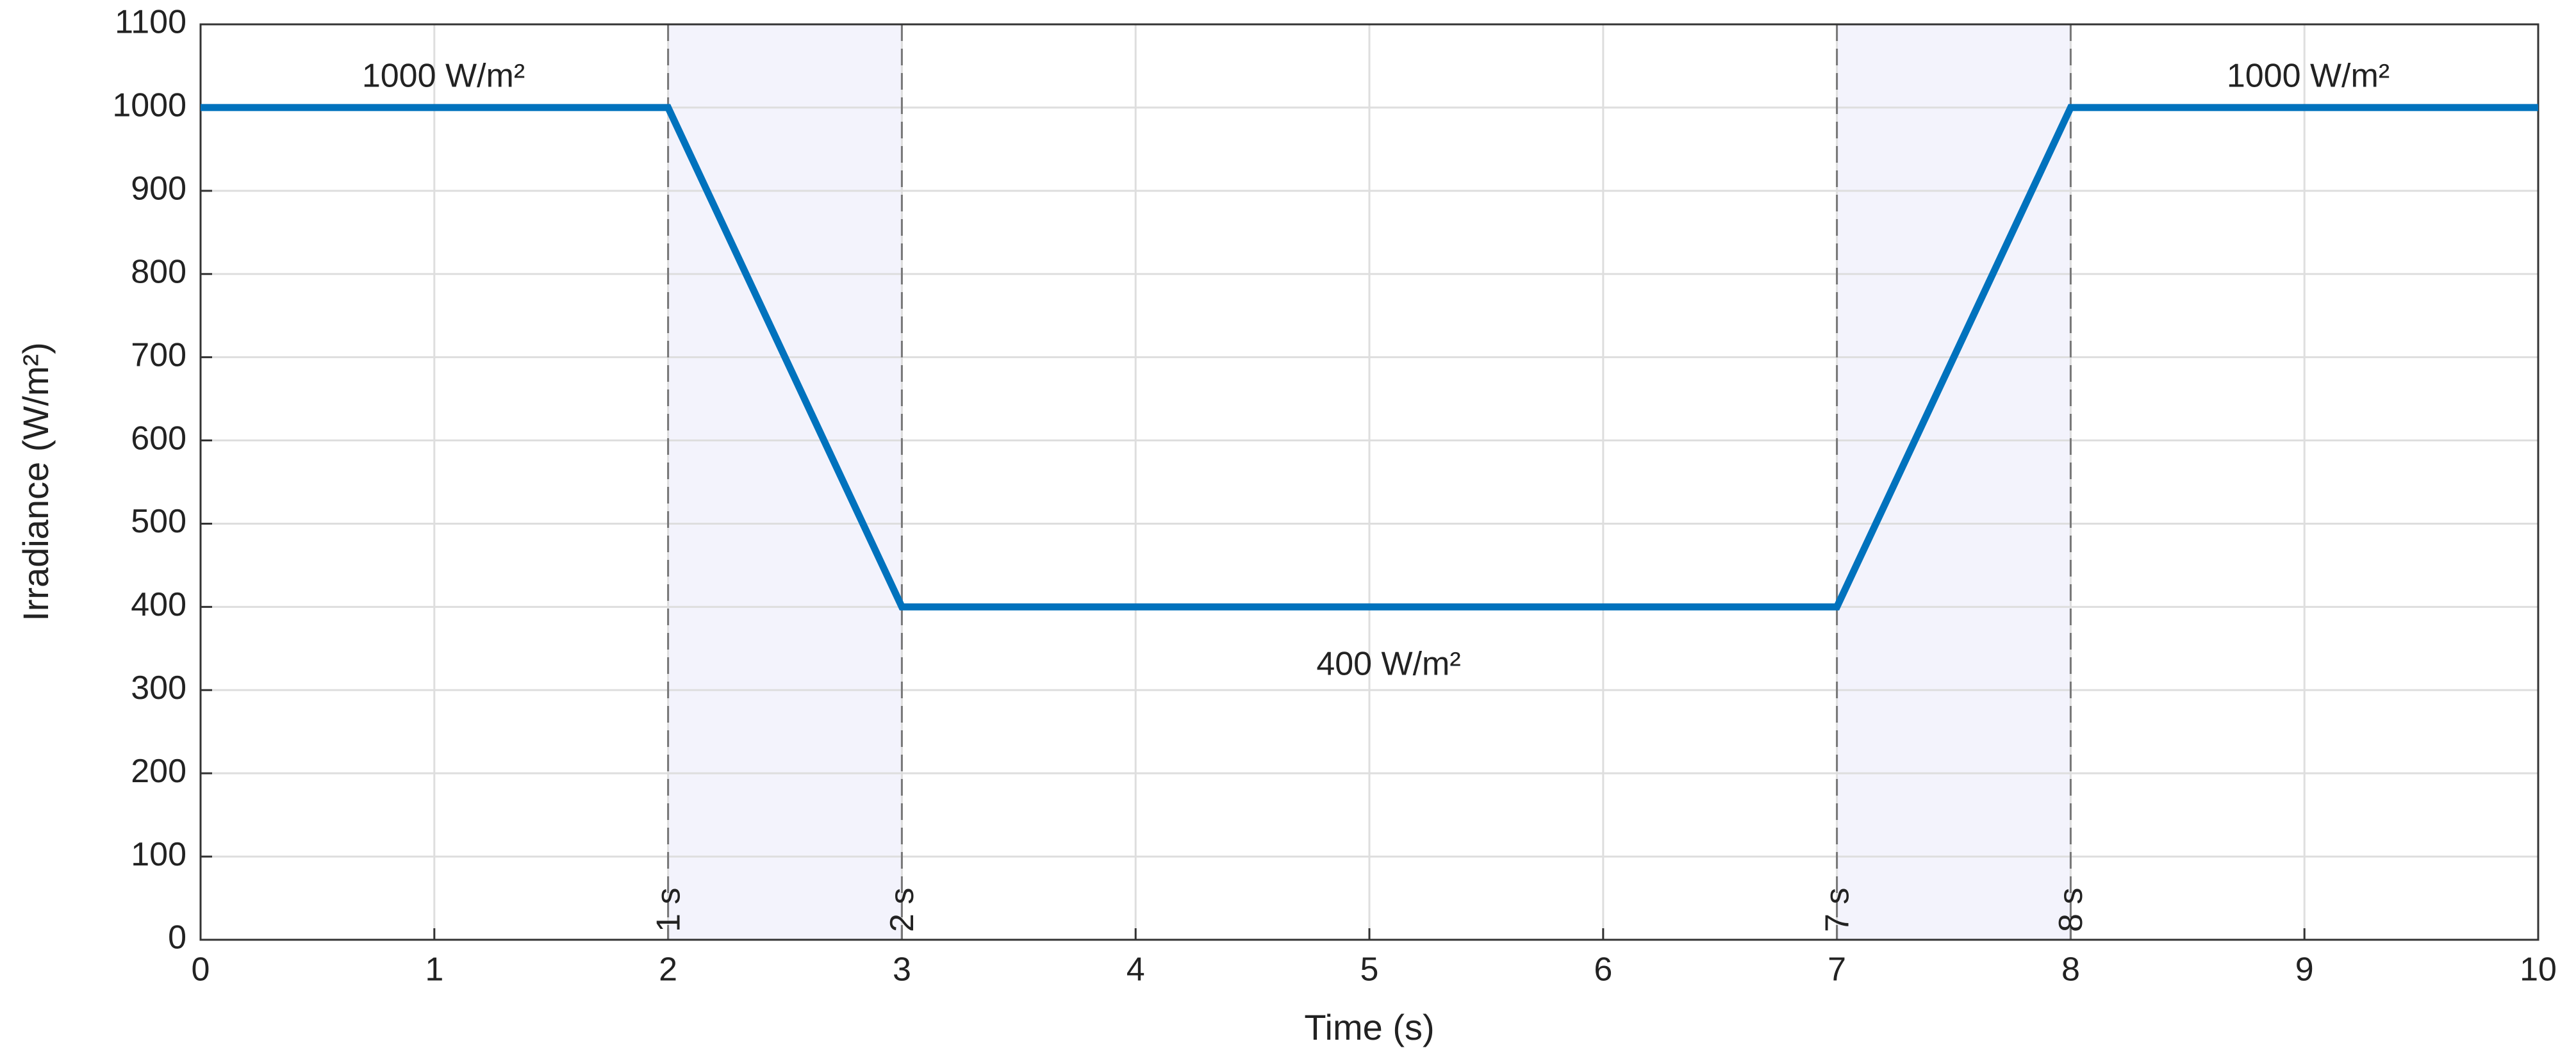  What do you see at coordinates (902, 910) in the screenshot?
I see `marker-label: 2 s` at bounding box center [902, 910].